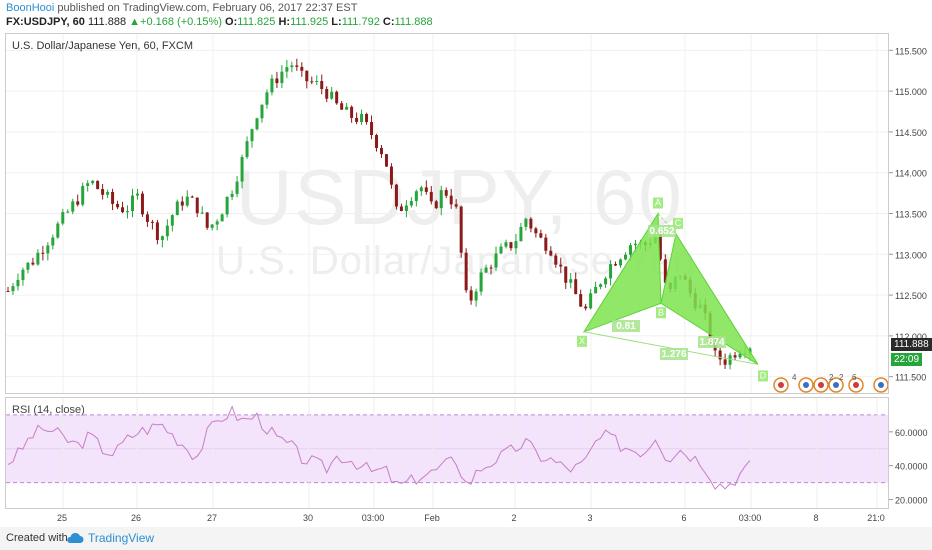 This screenshot has width=932, height=550. I want to click on time-axis: 25 26 27 30 03:00 Feb 2 3 6 03:00 8 21:0, so click(447, 518).